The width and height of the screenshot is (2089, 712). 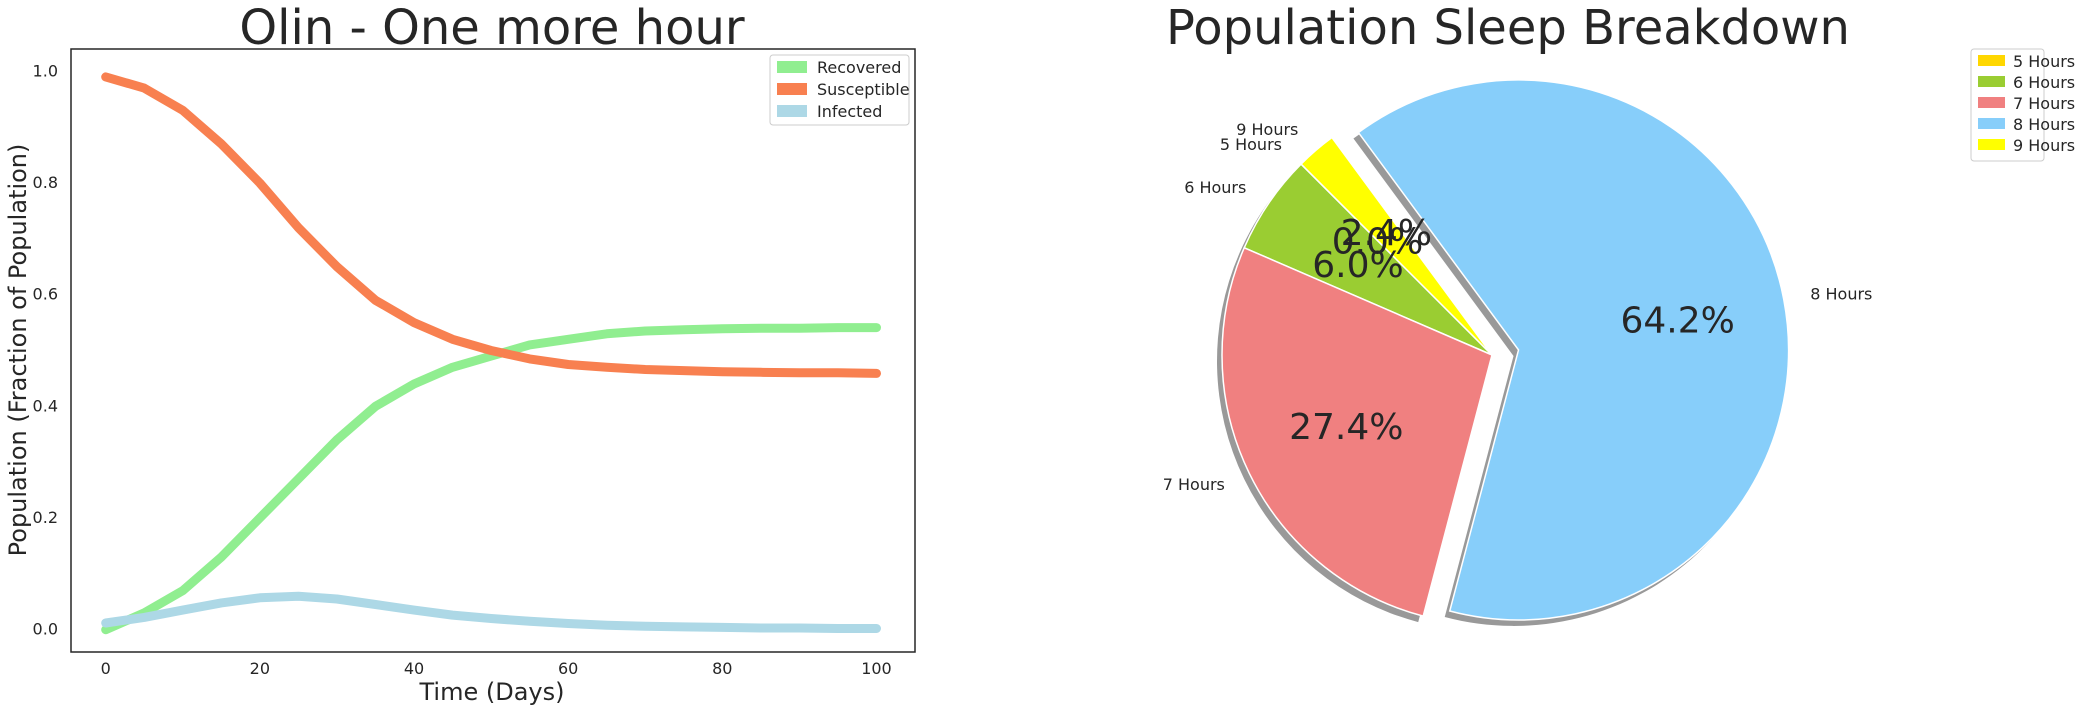 What do you see at coordinates (45, 70) in the screenshot?
I see `y-tick-label: 1.0` at bounding box center [45, 70].